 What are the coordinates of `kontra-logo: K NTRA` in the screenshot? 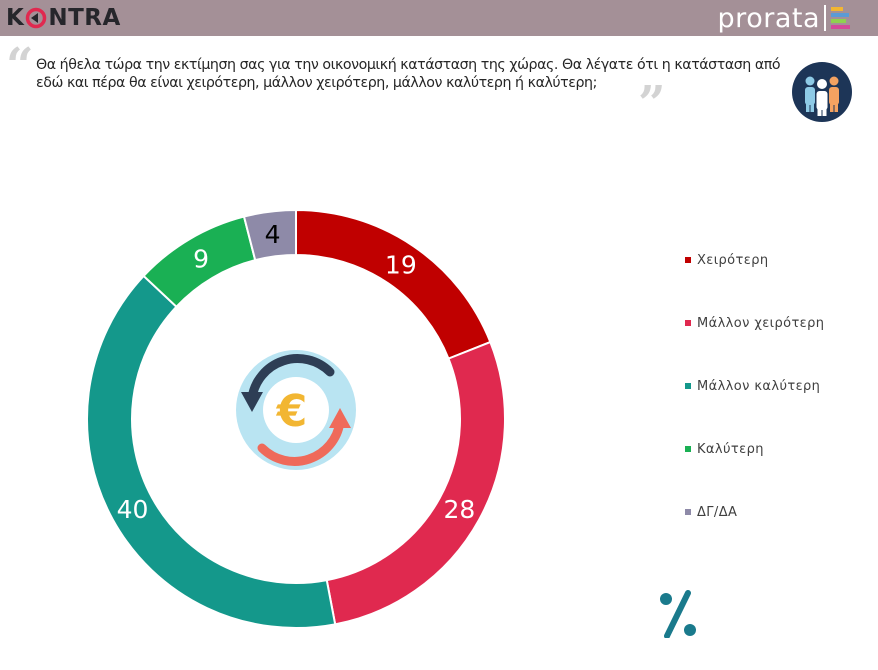 It's located at (63, 18).